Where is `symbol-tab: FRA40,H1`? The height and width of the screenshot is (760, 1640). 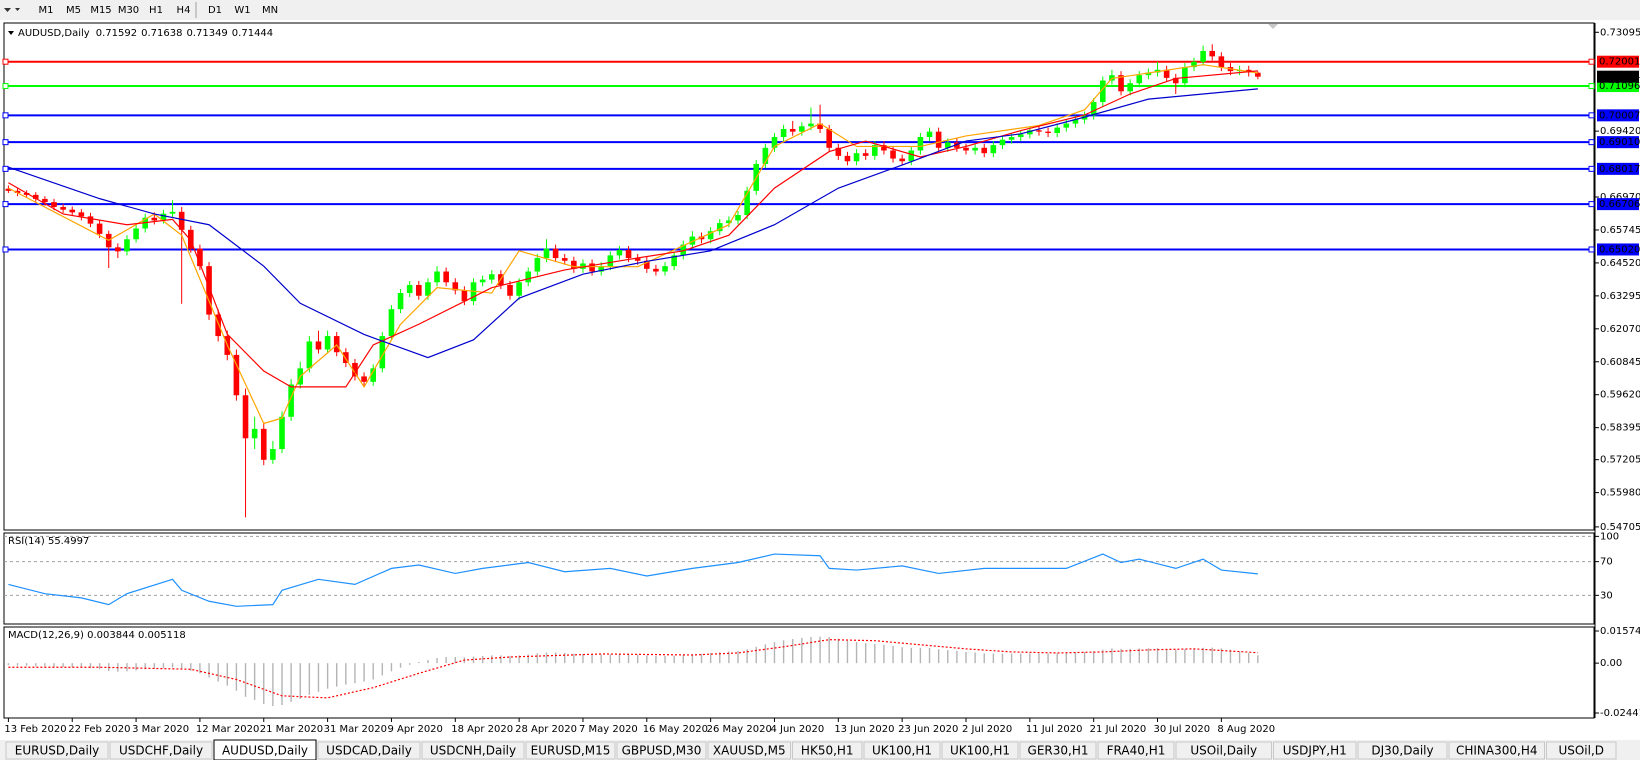
symbol-tab: FRA40,H1 is located at coordinates (1136, 750).